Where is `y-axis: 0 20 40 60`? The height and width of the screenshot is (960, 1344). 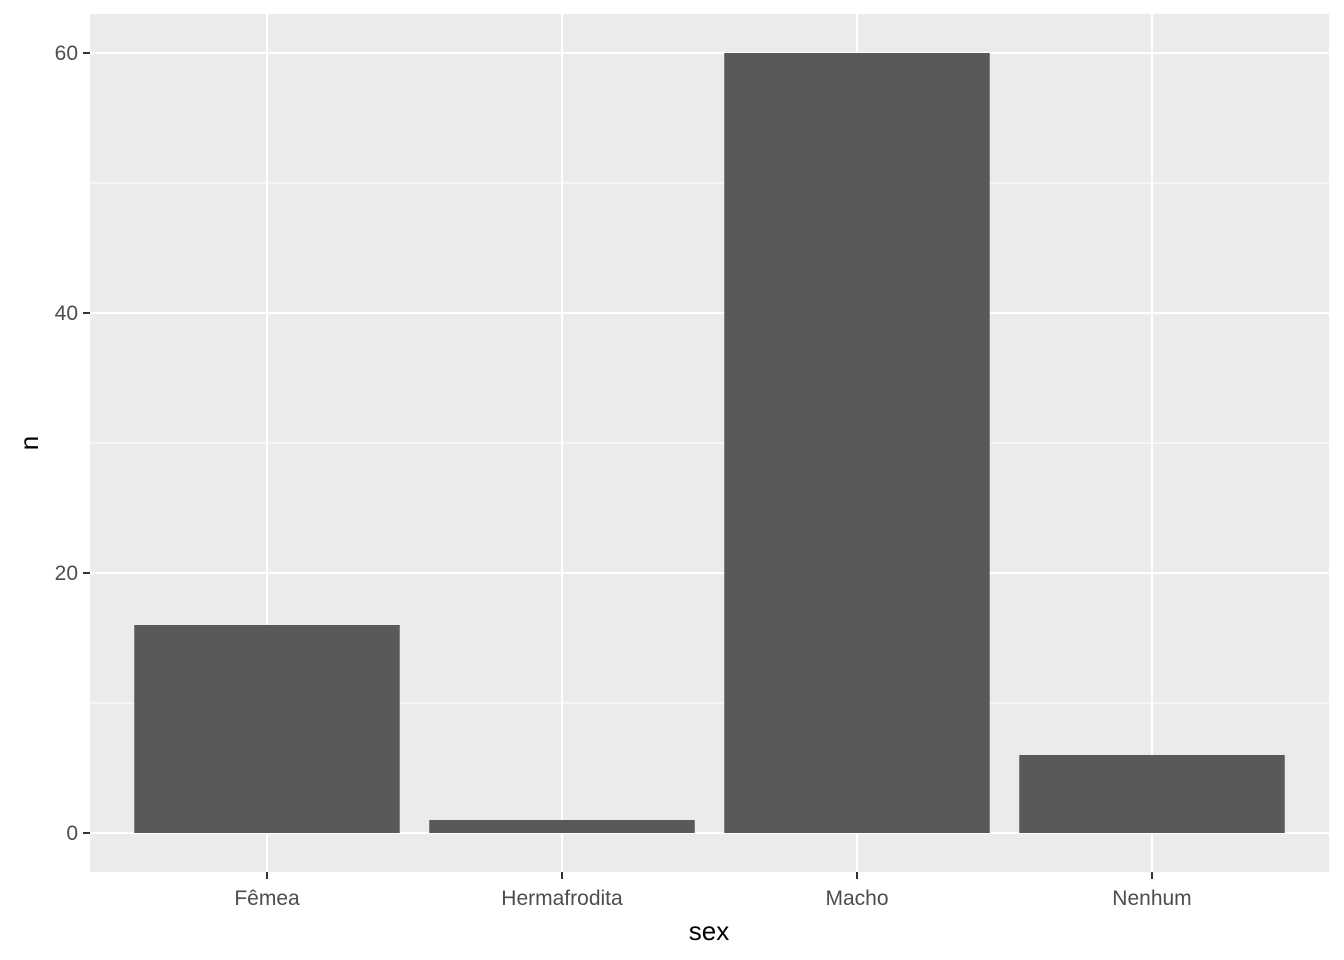 y-axis: 0 20 40 60 is located at coordinates (72, 443).